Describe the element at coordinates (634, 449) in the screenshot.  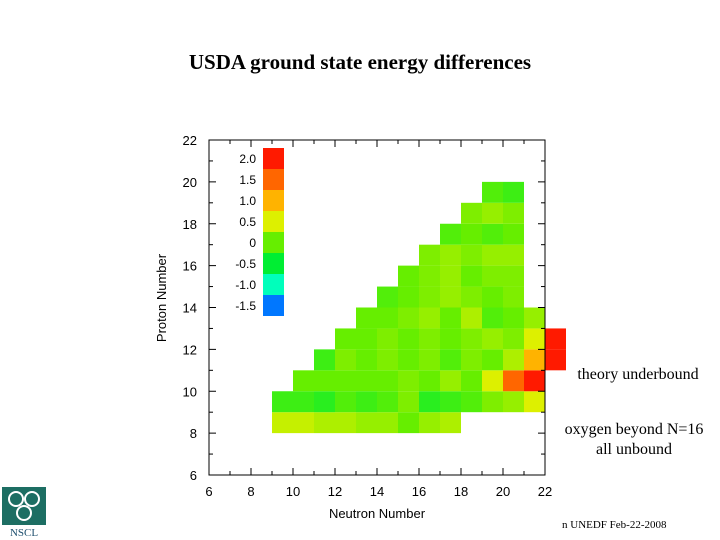
I see `note-oxygen-line2: all unbound` at that location.